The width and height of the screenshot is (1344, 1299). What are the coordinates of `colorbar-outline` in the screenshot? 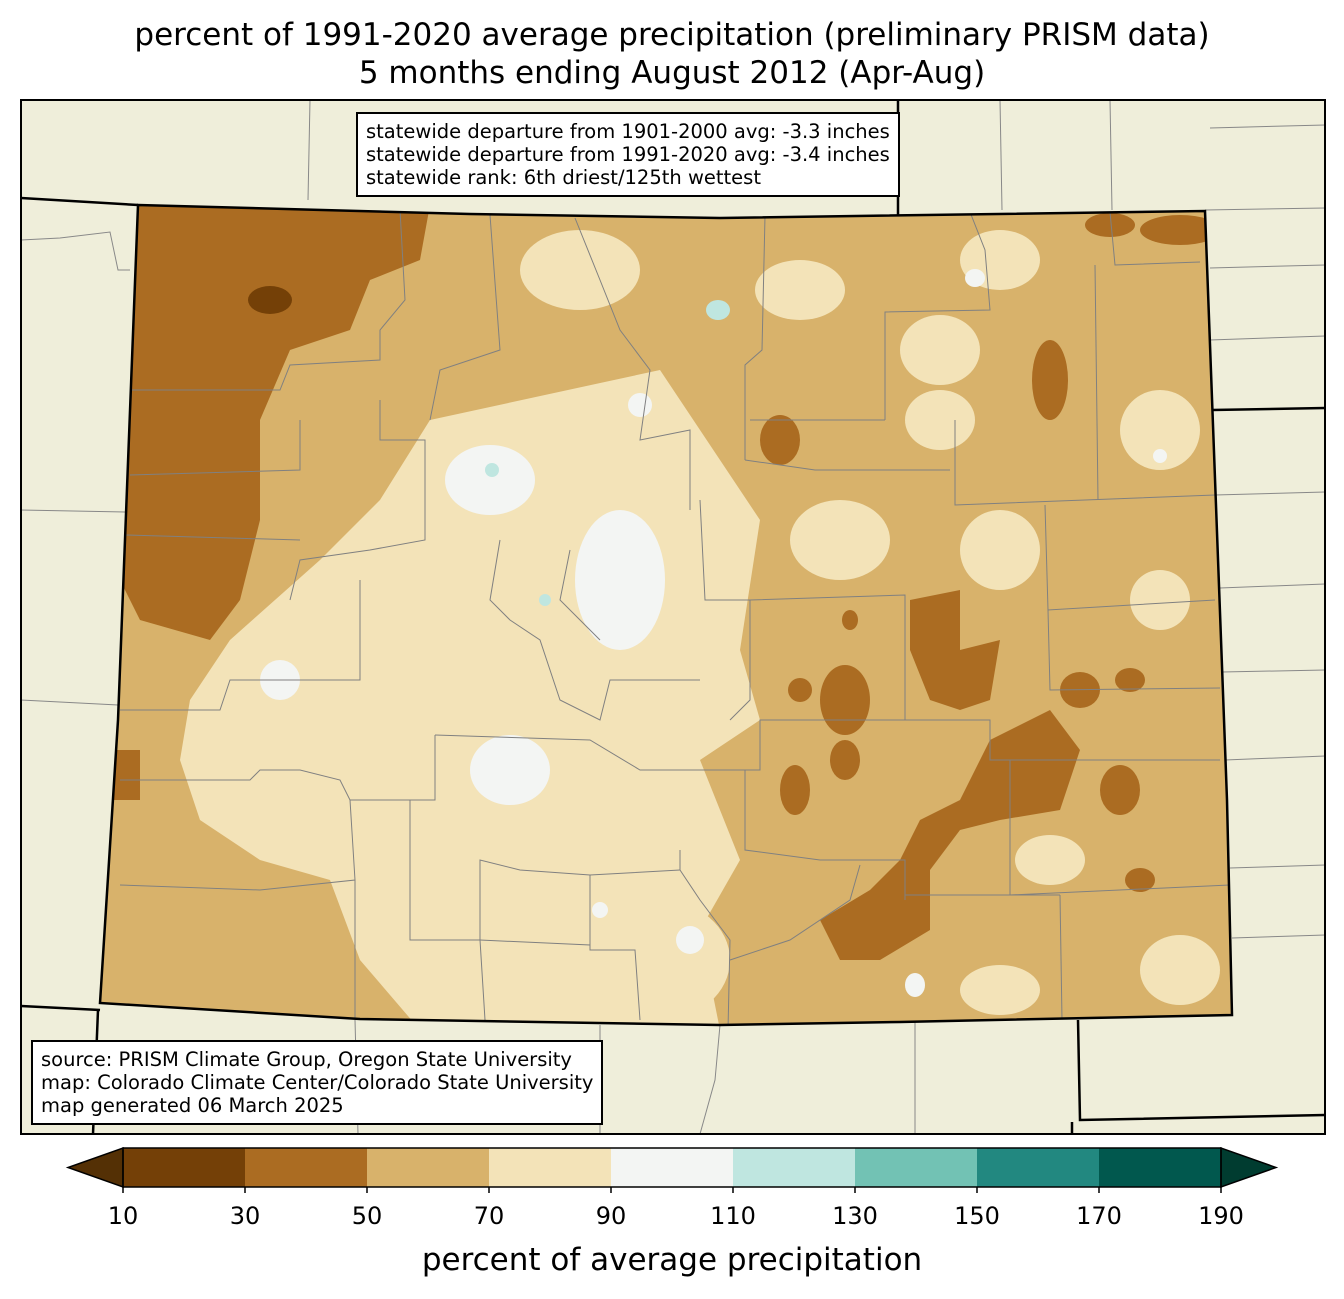 It's located at (672, 1167).